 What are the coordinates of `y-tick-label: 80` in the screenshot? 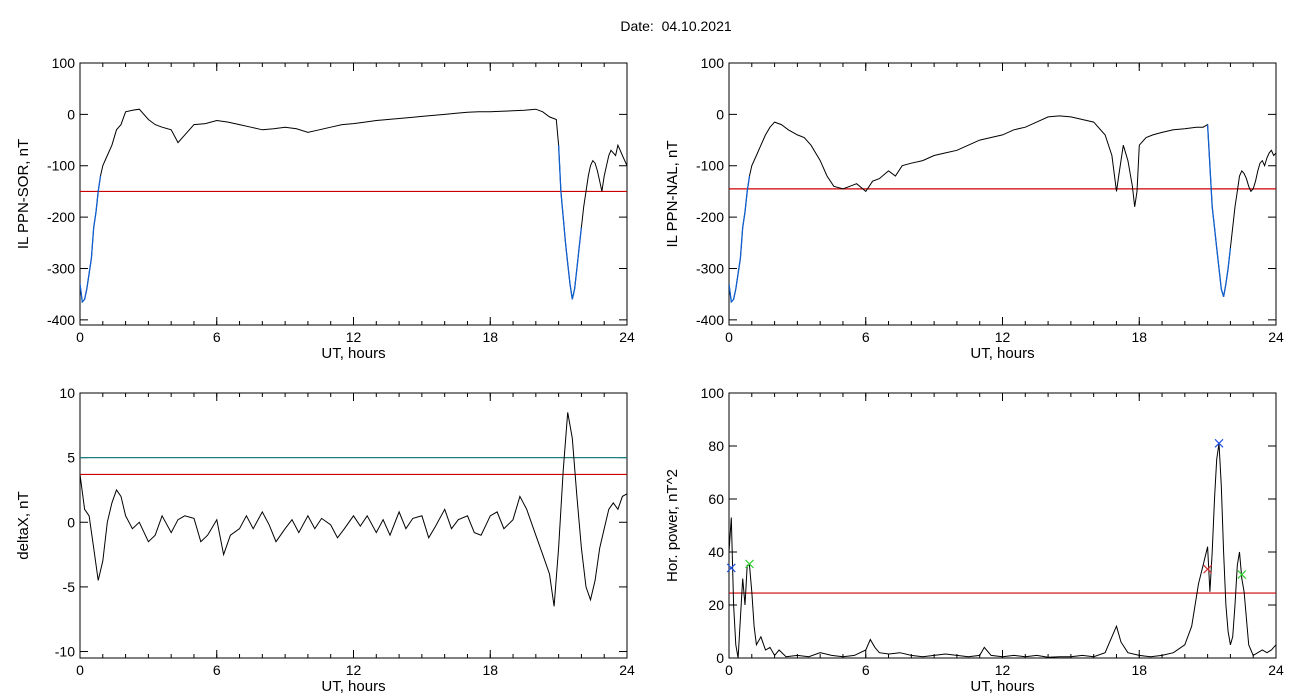 It's located at (716, 446).